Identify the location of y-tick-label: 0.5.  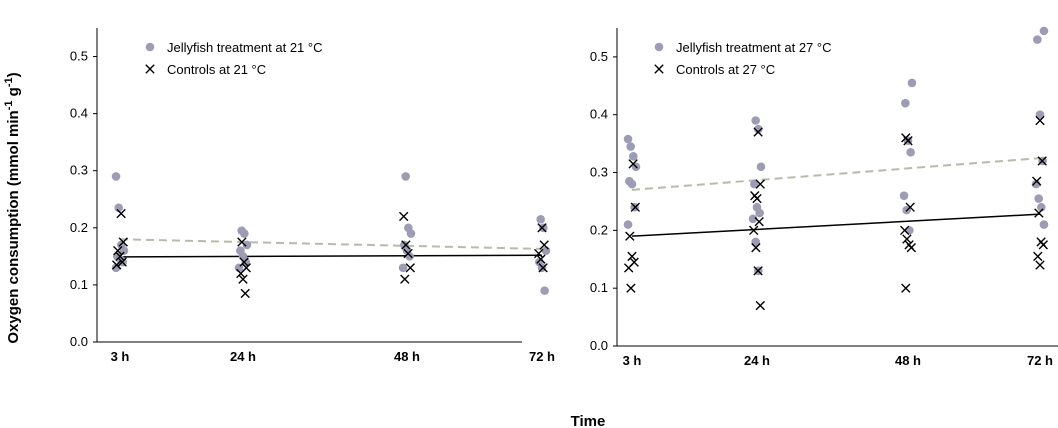
(79, 56).